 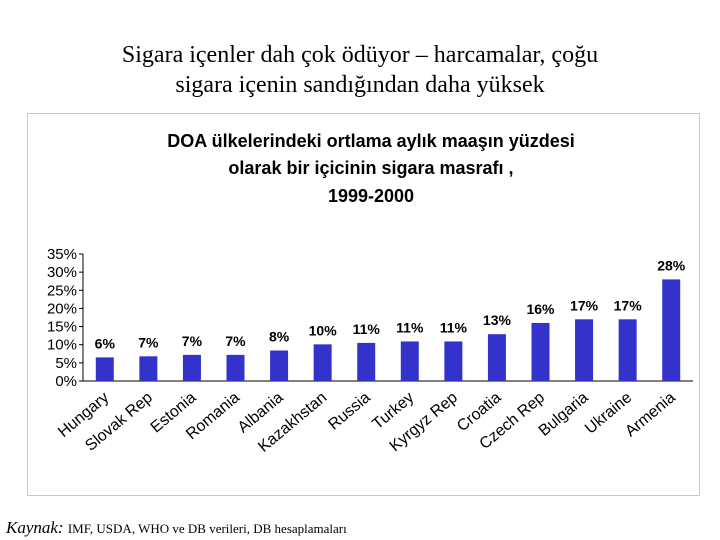 What do you see at coordinates (671, 330) in the screenshot?
I see `bar-armenia` at bounding box center [671, 330].